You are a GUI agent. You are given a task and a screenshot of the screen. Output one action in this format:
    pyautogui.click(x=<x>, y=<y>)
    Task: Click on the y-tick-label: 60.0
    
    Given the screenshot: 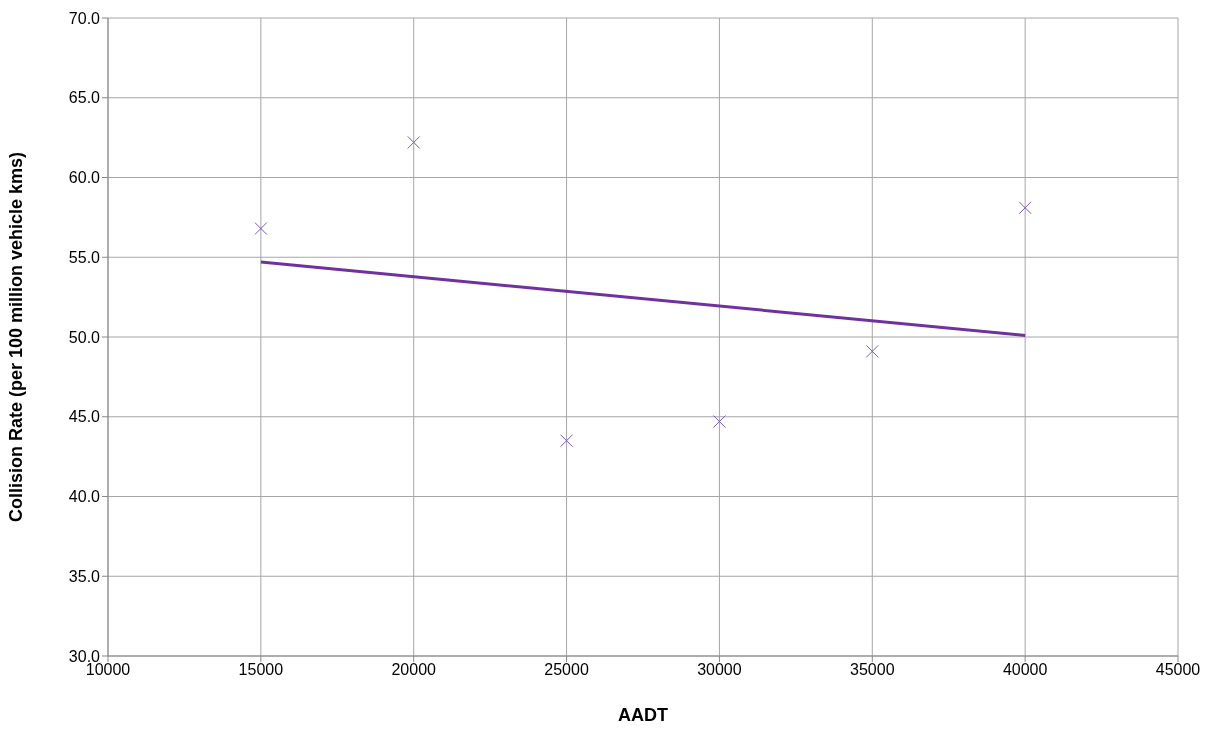 What is the action you would take?
    pyautogui.click(x=84, y=178)
    